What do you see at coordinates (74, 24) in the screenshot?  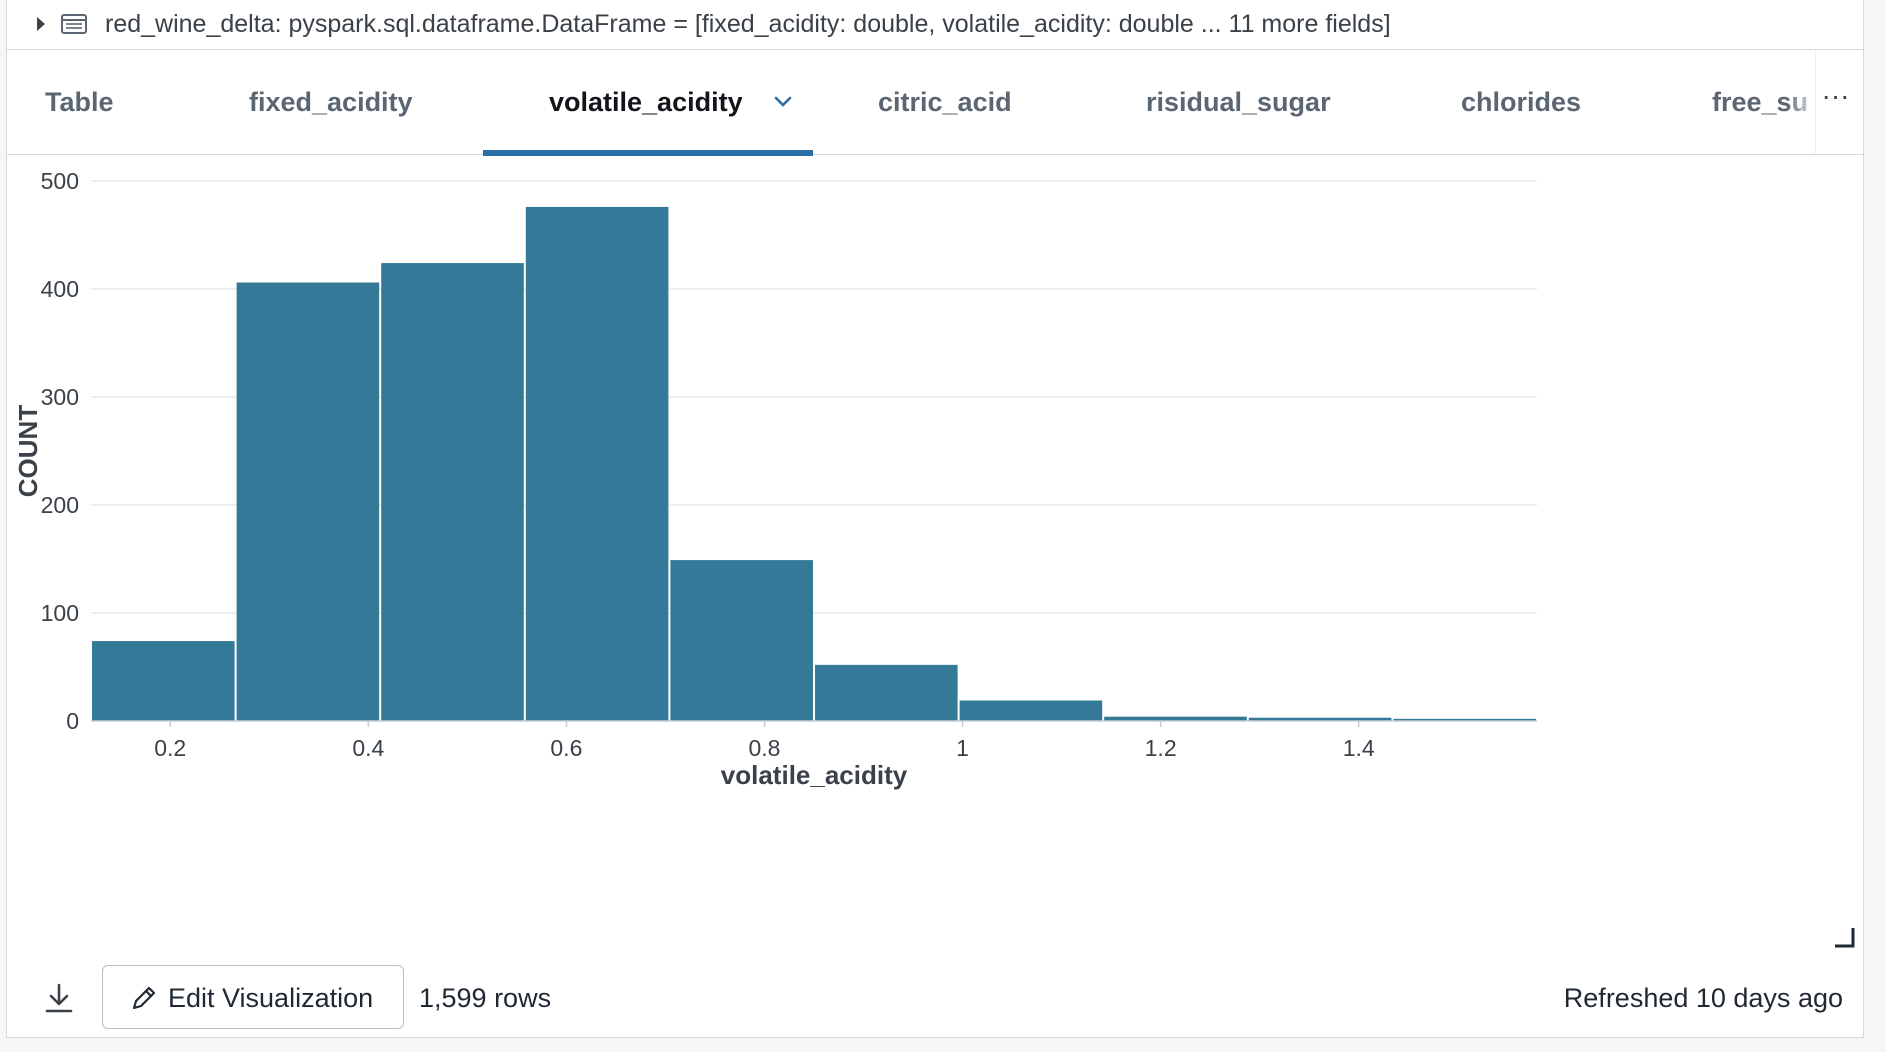 I see `table-icon` at bounding box center [74, 24].